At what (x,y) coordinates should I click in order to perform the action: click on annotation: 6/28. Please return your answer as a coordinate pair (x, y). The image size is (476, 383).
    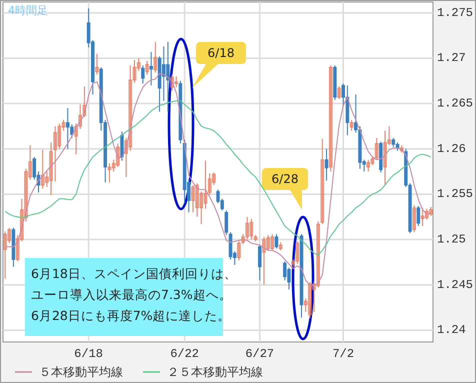
    Looking at the image, I should click on (285, 179).